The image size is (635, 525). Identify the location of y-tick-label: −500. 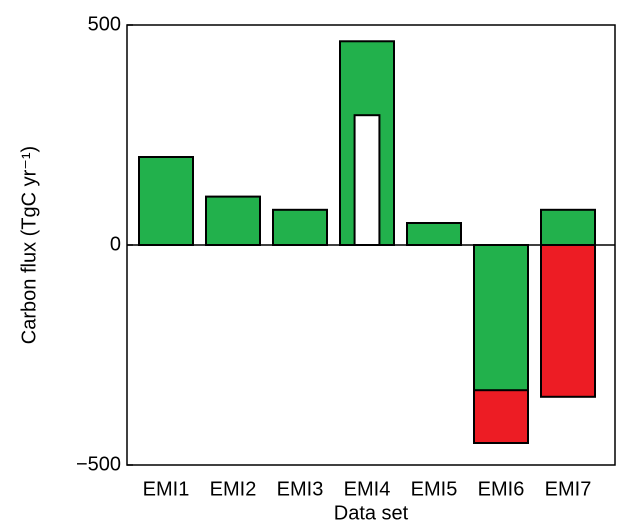
(98, 464).